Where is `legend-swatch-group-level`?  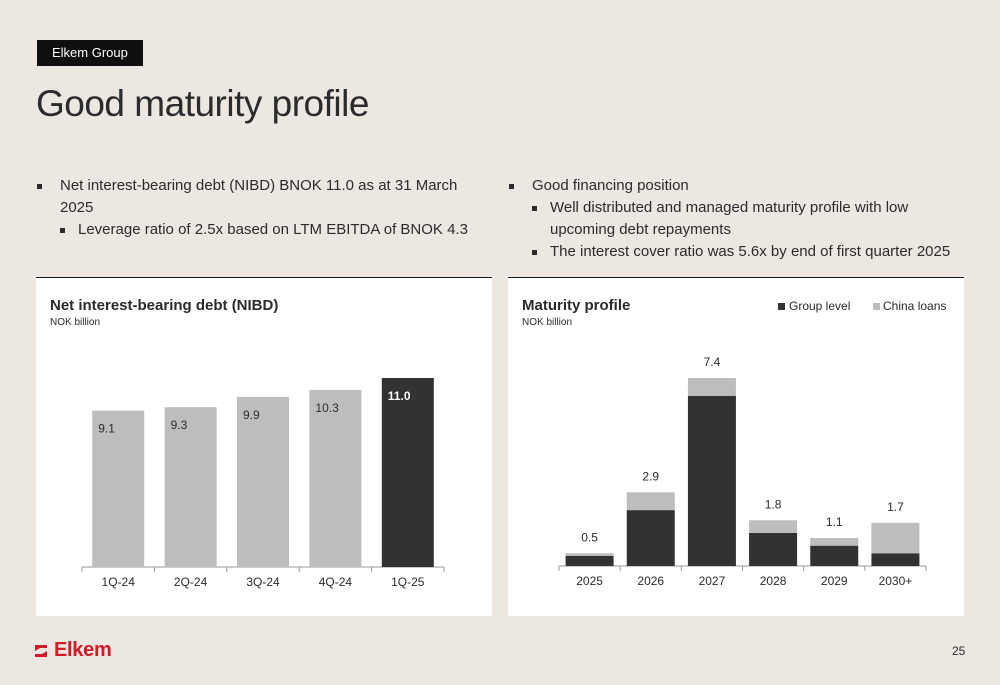
legend-swatch-group-level is located at coordinates (781, 306).